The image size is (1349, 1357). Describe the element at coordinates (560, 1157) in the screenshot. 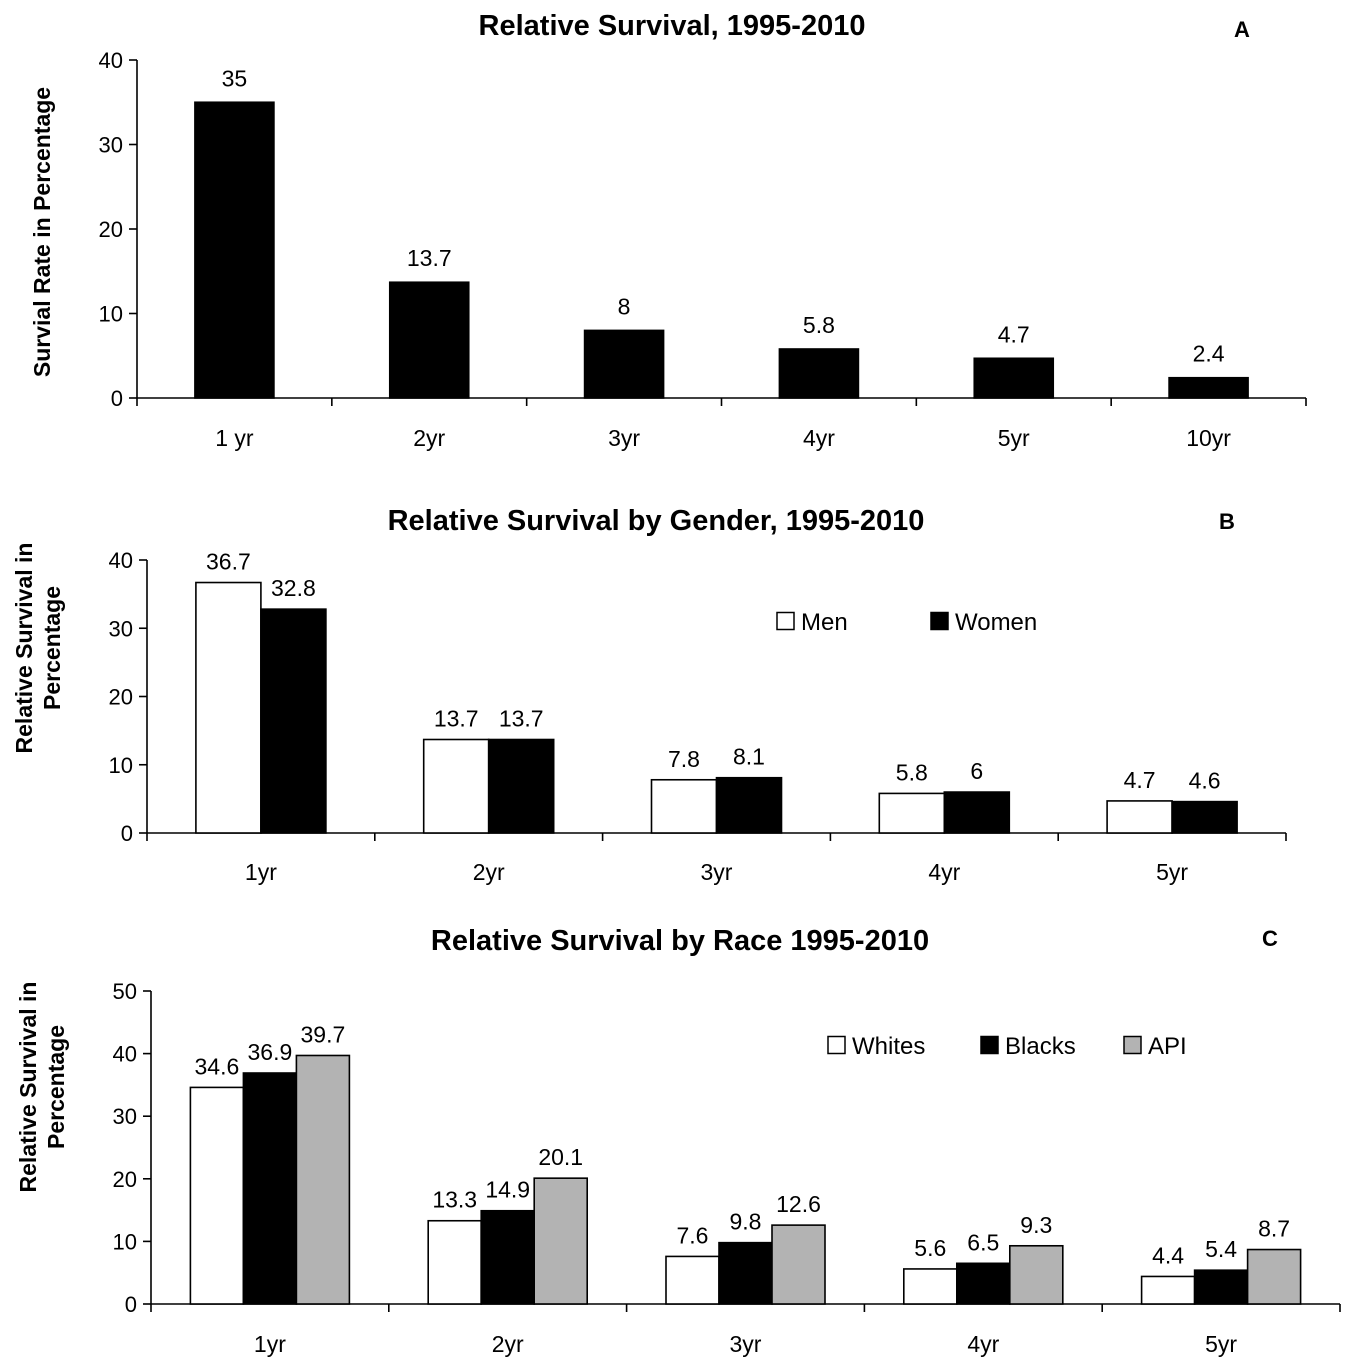

I see `data-label: 20.1` at that location.